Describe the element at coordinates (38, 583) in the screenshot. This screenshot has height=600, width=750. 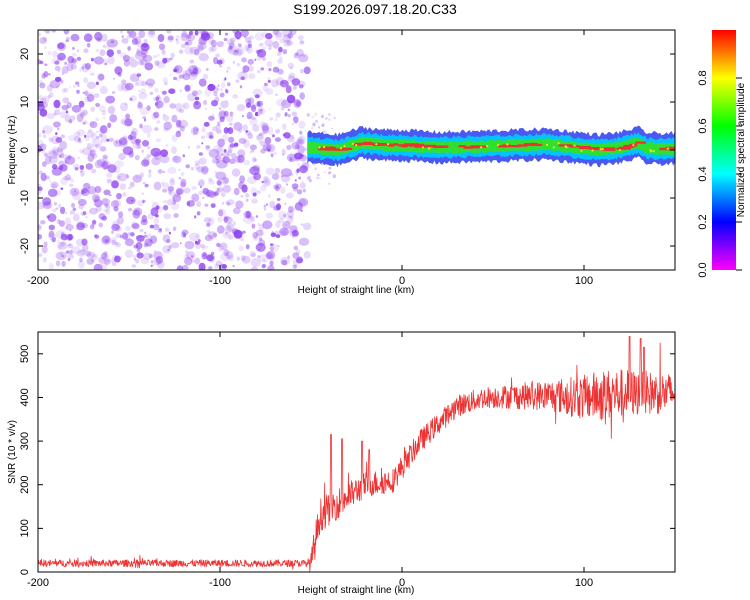
I see `snr-x-tick-label: -200` at that location.